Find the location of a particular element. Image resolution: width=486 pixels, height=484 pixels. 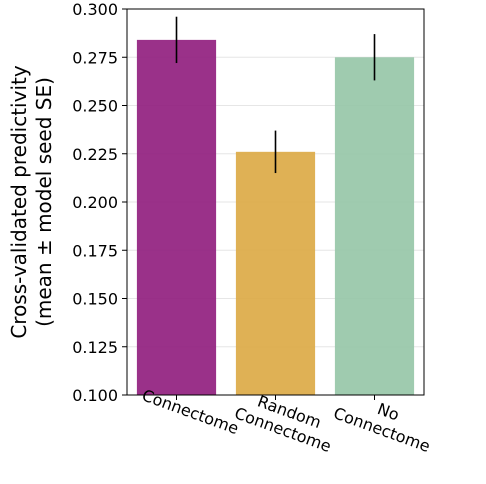

y-tick-label: 0.225 is located at coordinates (95, 154).